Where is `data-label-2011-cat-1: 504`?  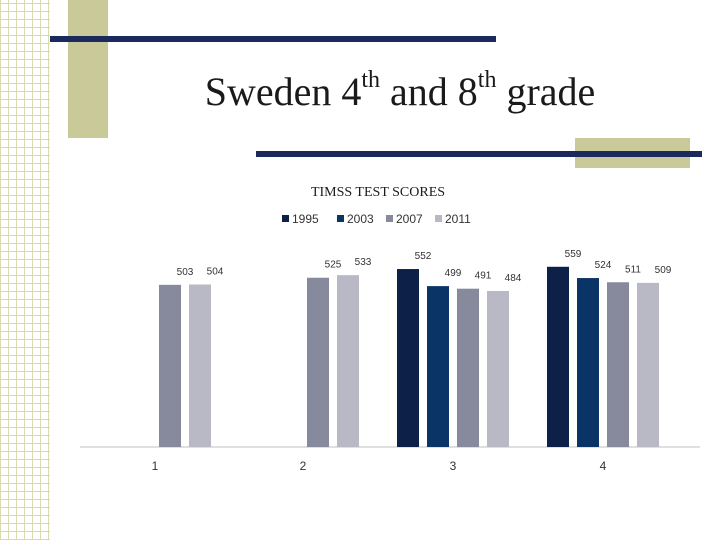
data-label-2011-cat-1: 504 is located at coordinates (215, 272).